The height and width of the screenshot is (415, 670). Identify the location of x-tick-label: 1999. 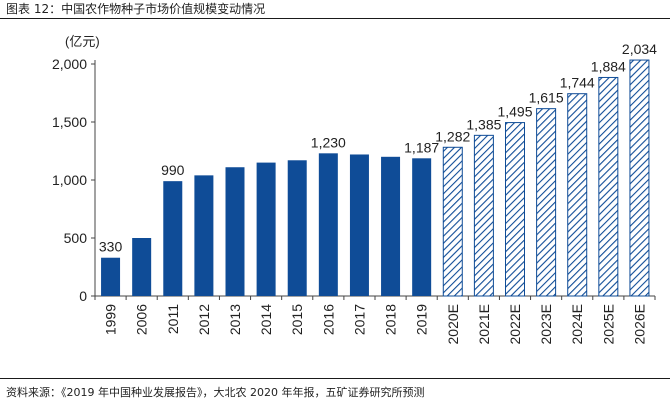
(111, 319).